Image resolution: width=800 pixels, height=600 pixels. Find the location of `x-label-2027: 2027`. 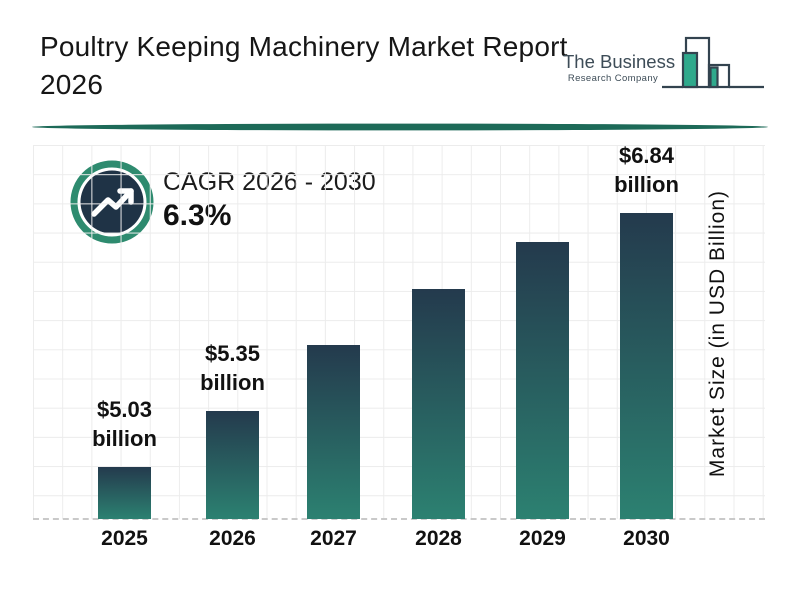

x-label-2027: 2027 is located at coordinates (333, 538).